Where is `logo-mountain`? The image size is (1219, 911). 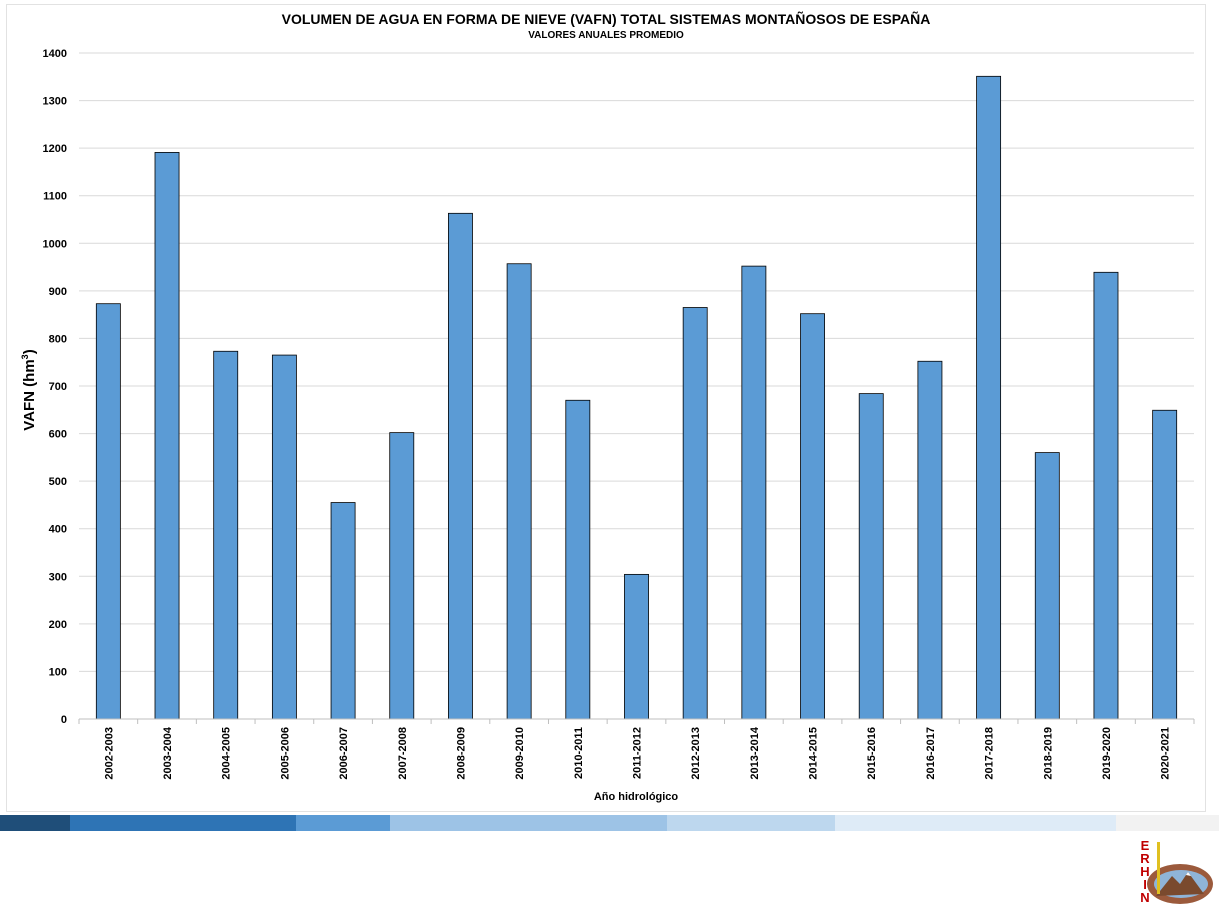
logo-mountain is located at coordinates (1180, 884).